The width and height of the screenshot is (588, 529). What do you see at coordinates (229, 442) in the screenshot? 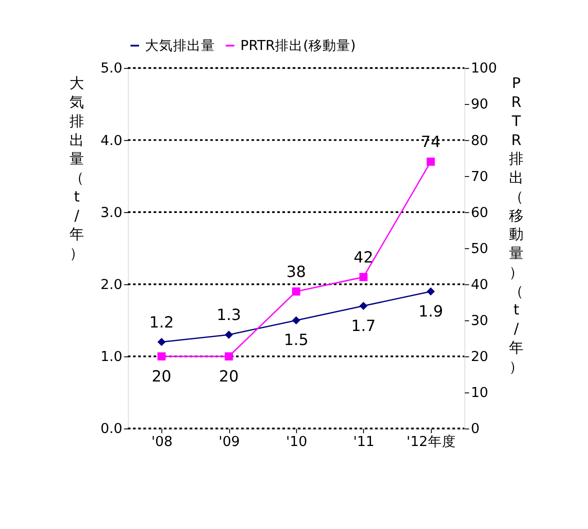
I see `x-tick-label: '09` at bounding box center [229, 442].